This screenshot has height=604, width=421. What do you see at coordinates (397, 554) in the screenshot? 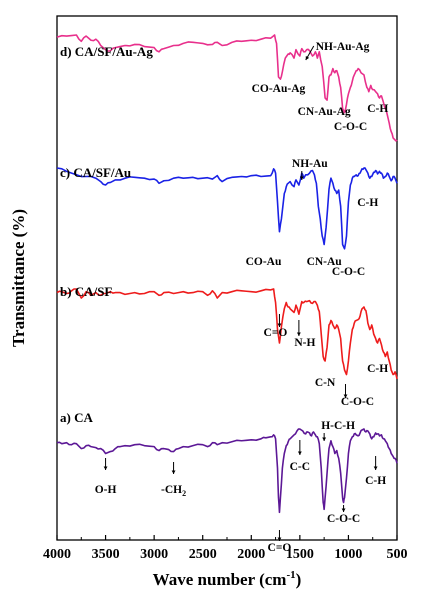
I see `x-tick-label-7: 500` at bounding box center [397, 554].